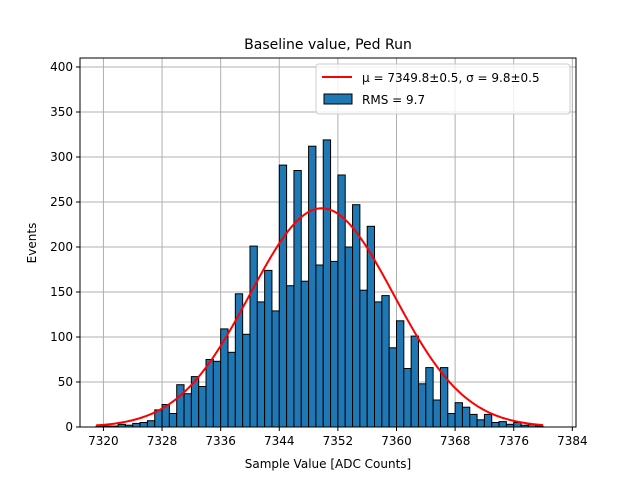 The height and width of the screenshot is (480, 640). I want to click on x-tick-label: 7376, so click(513, 441).